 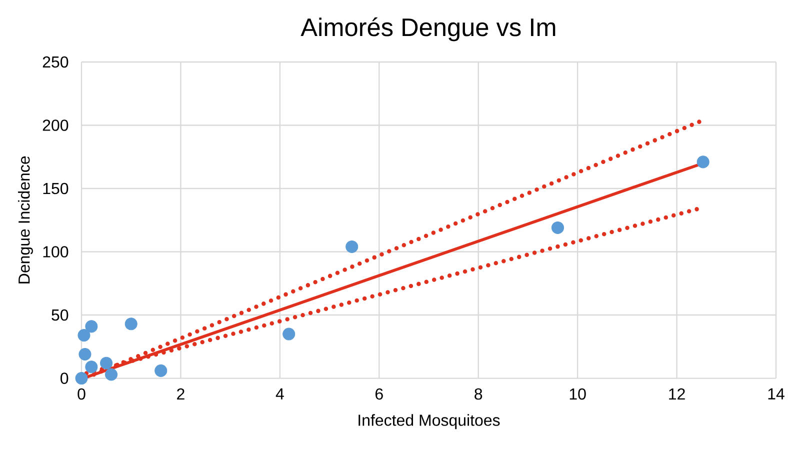 I want to click on chart-title: Aimorés Dengue vs Im, so click(x=428, y=29).